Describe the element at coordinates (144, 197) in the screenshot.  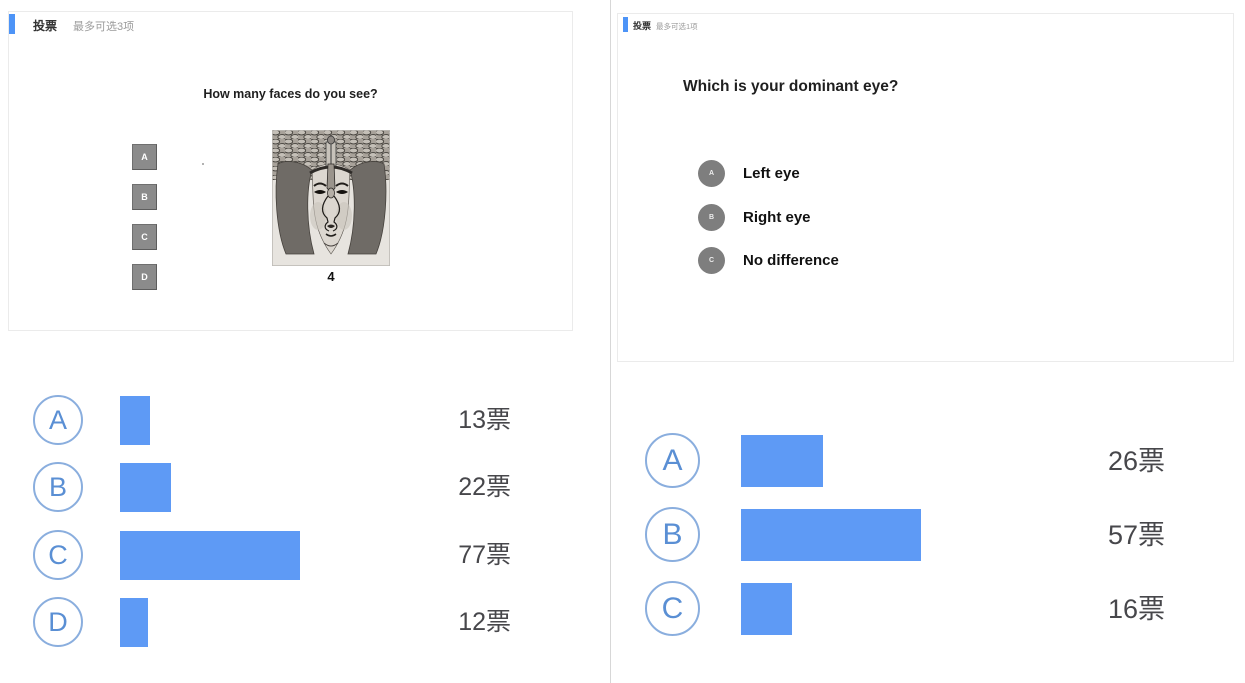
I see `slide-option-b: B` at that location.